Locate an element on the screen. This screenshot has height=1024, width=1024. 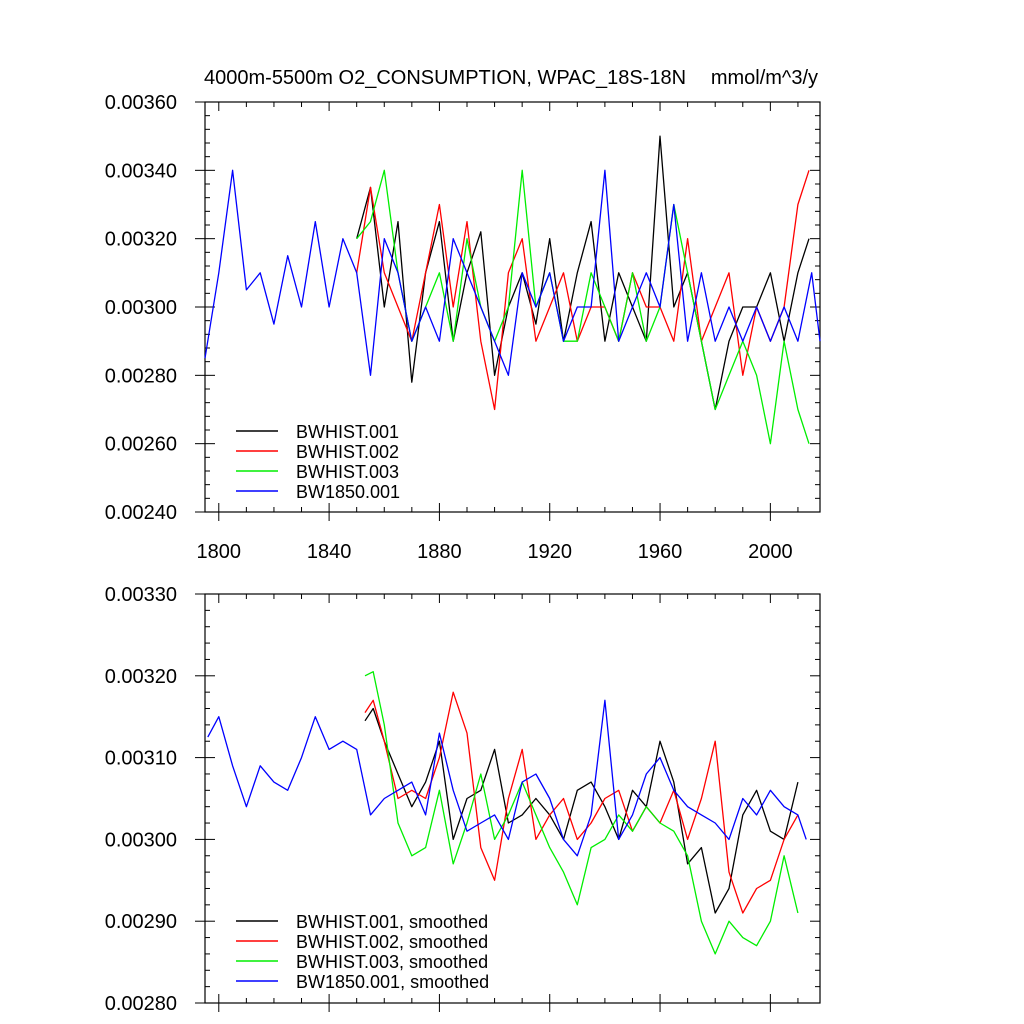
x-tick-label: 2000 is located at coordinates (770, 552).